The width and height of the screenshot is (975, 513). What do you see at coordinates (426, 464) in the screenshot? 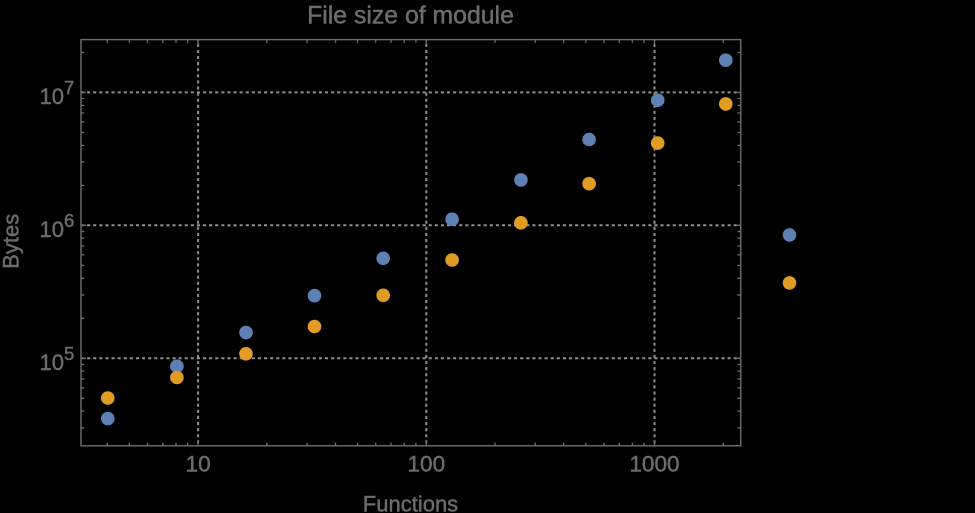
I see `svg-text: 100` at bounding box center [426, 464].